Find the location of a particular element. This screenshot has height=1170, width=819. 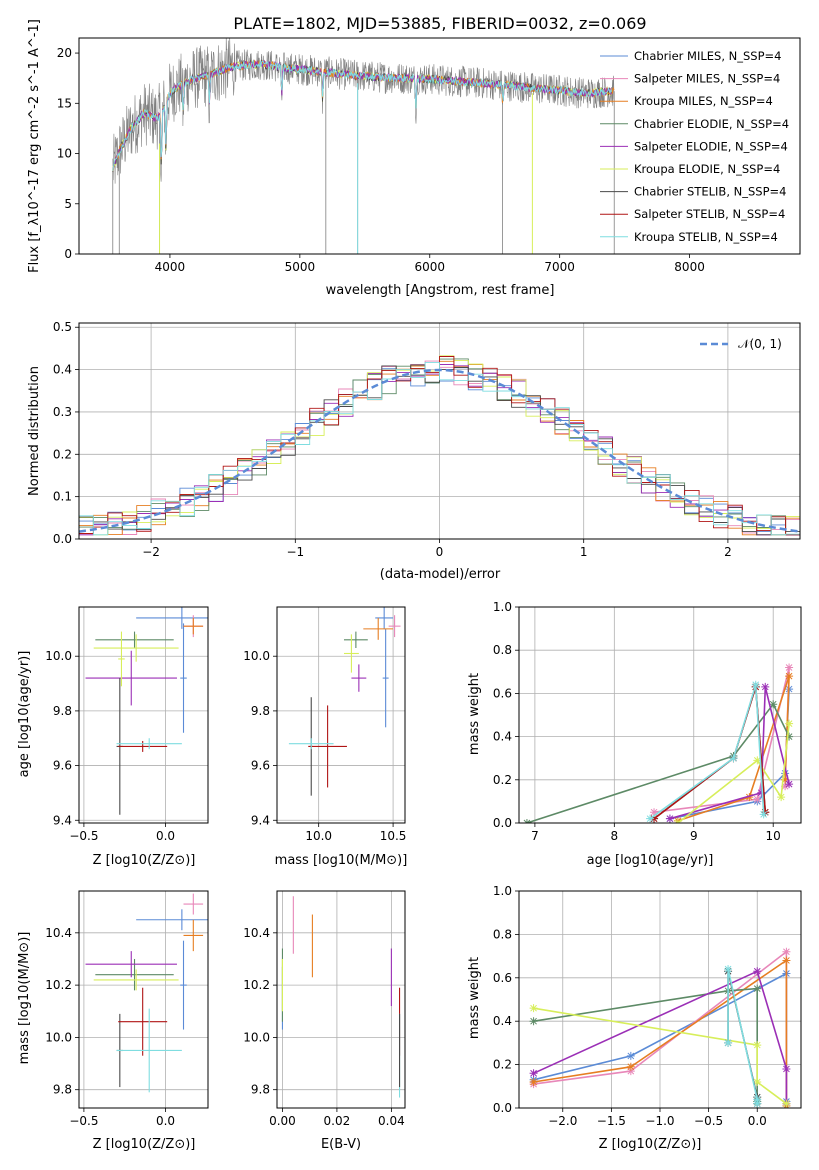

y-tick-label: 1.0 is located at coordinates (502, 891).